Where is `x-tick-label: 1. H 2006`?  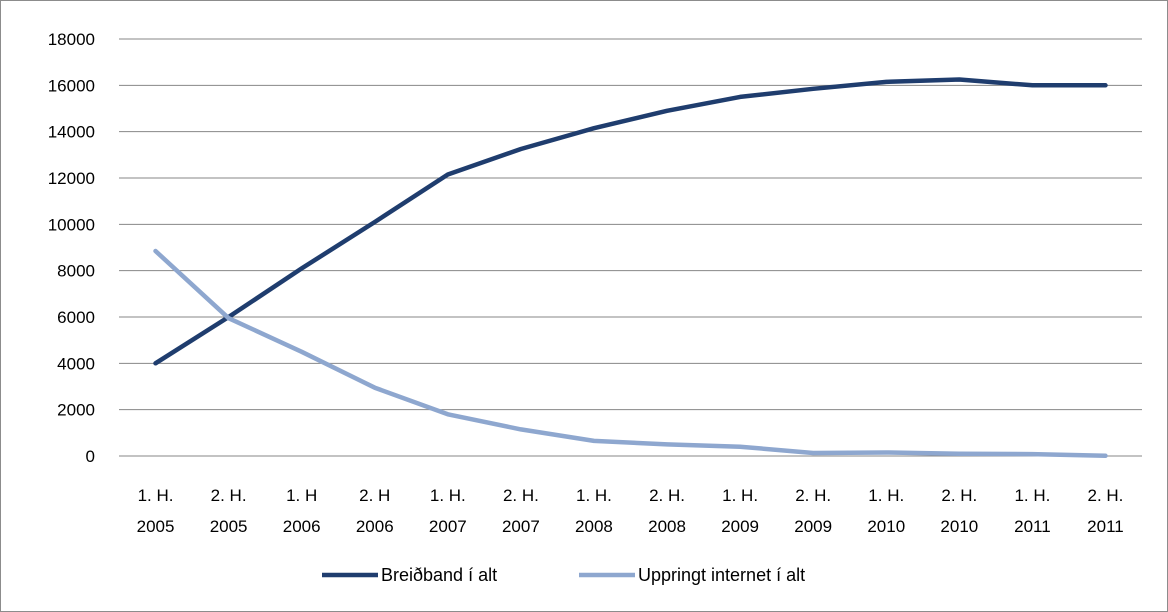
x-tick-label: 1. H 2006 is located at coordinates (302, 511).